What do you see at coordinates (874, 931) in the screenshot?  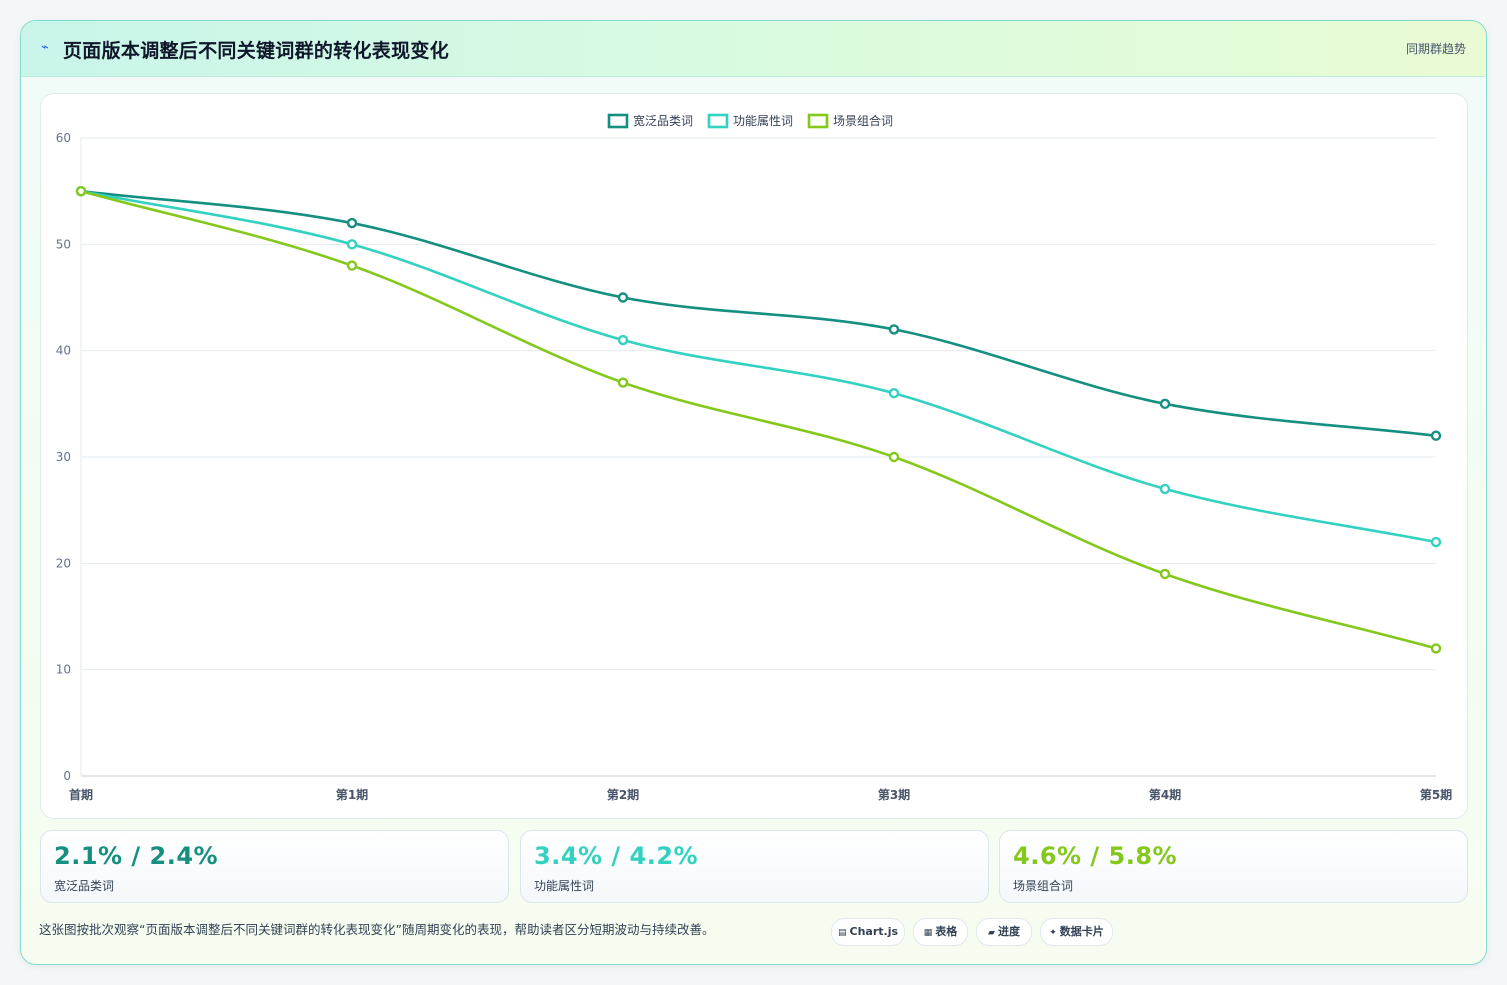 I see `chip-label: Chart.js` at bounding box center [874, 931].